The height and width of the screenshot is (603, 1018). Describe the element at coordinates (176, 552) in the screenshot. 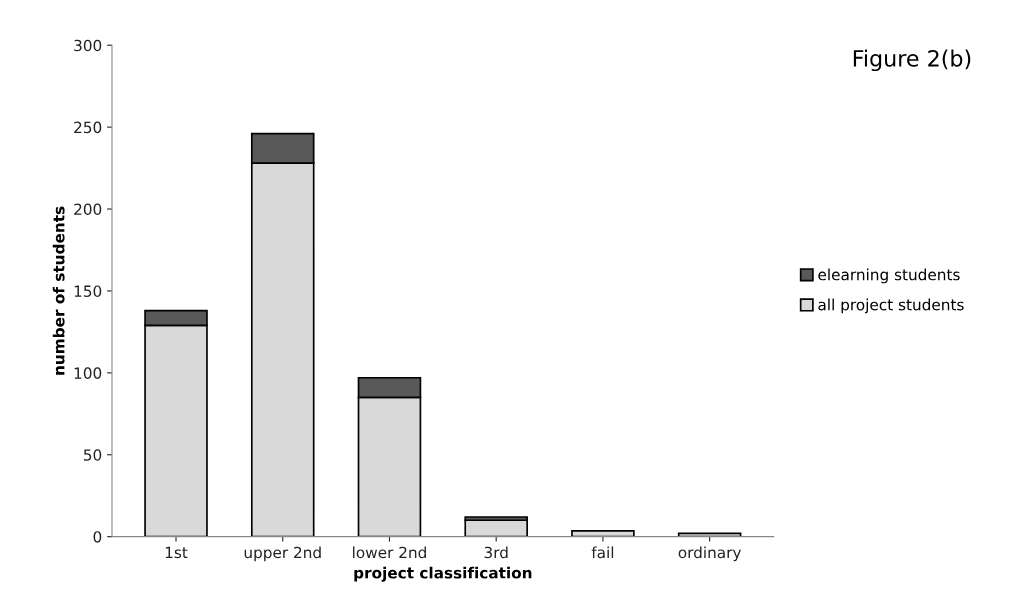

I see `x-tick-label: 1st` at that location.